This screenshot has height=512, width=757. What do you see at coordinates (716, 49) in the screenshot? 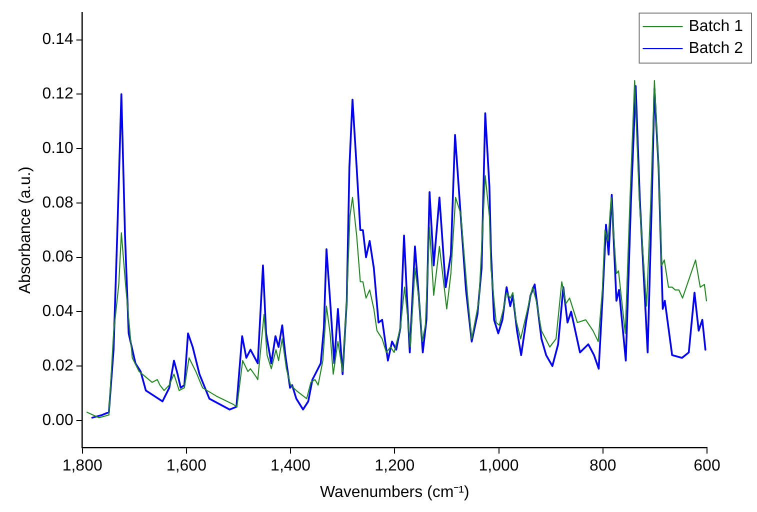
I see `legend-label: Batch 2` at bounding box center [716, 49].